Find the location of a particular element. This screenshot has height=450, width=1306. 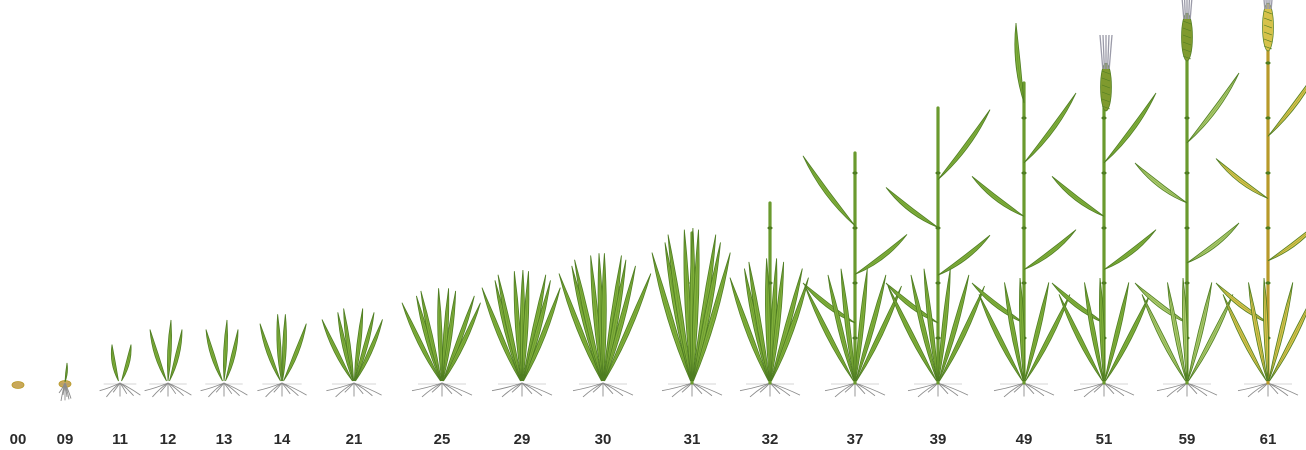

seed-shape is located at coordinates (18, 385).